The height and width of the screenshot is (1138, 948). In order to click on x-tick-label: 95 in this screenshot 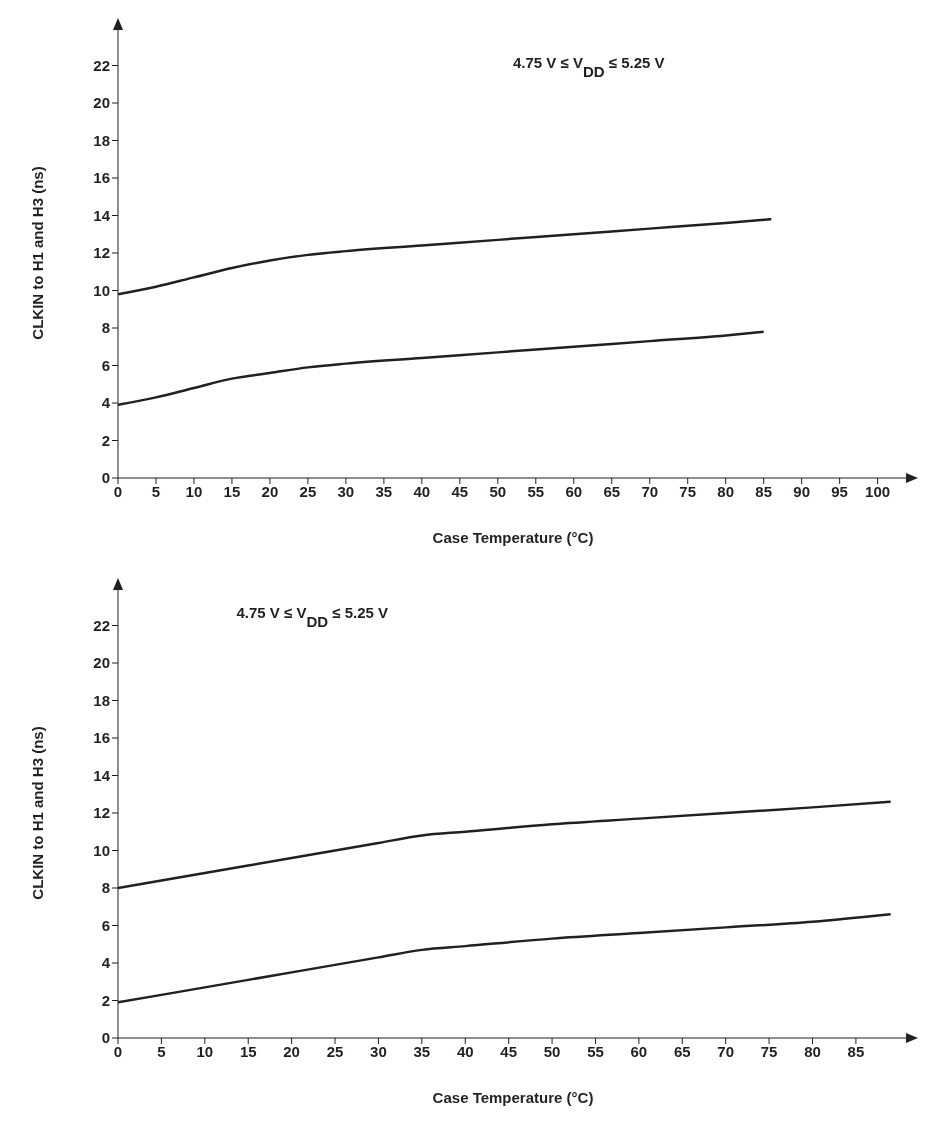, I will do `click(839, 491)`.